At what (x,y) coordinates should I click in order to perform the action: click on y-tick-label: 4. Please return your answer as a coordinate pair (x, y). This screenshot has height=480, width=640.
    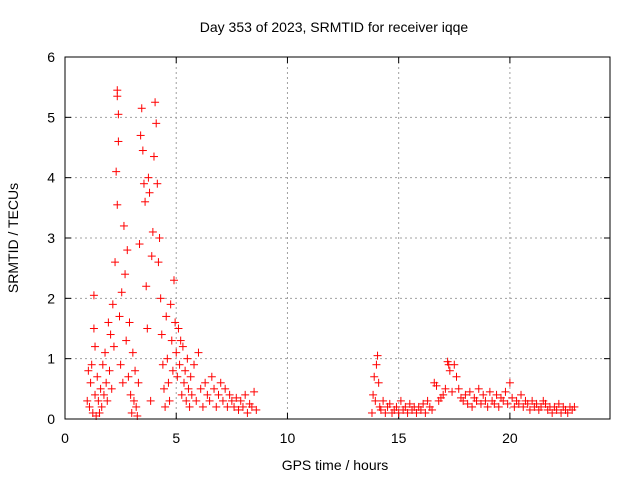
    Looking at the image, I should click on (51, 178).